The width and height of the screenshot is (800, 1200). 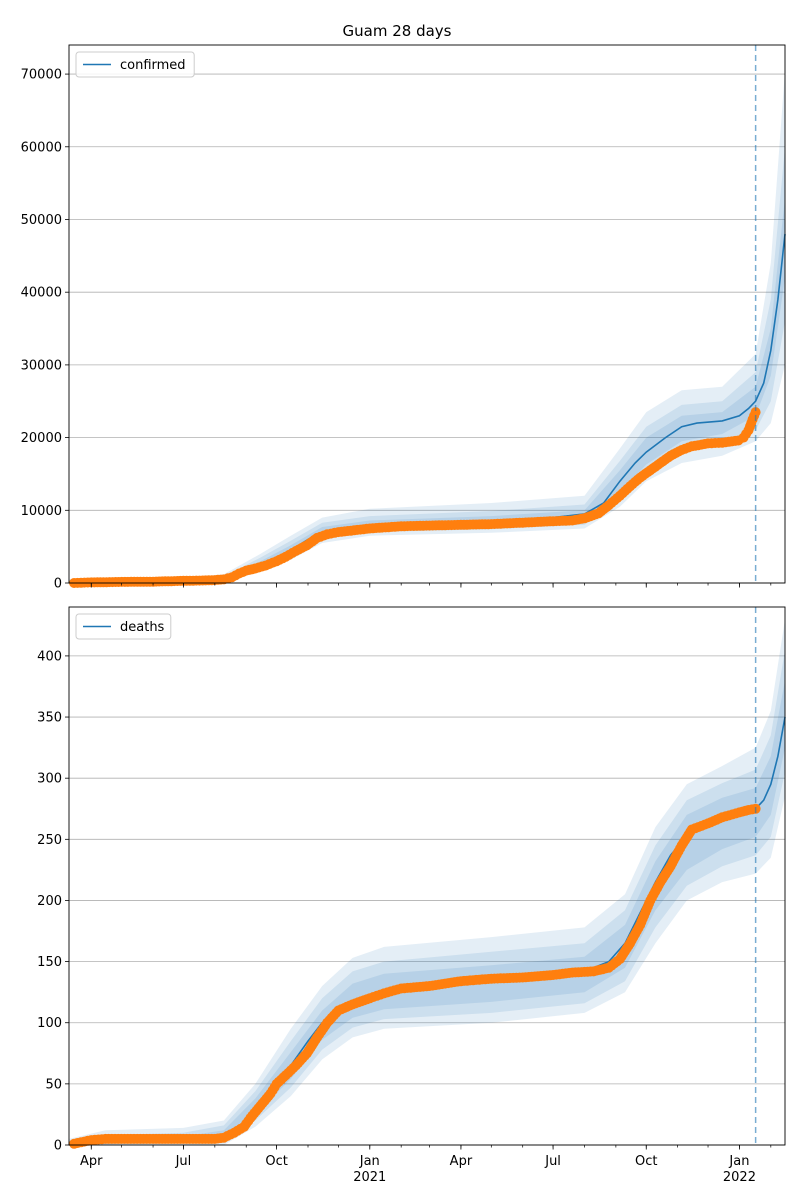 What do you see at coordinates (49, 779) in the screenshot?
I see `y-tick-label: 300` at bounding box center [49, 779].